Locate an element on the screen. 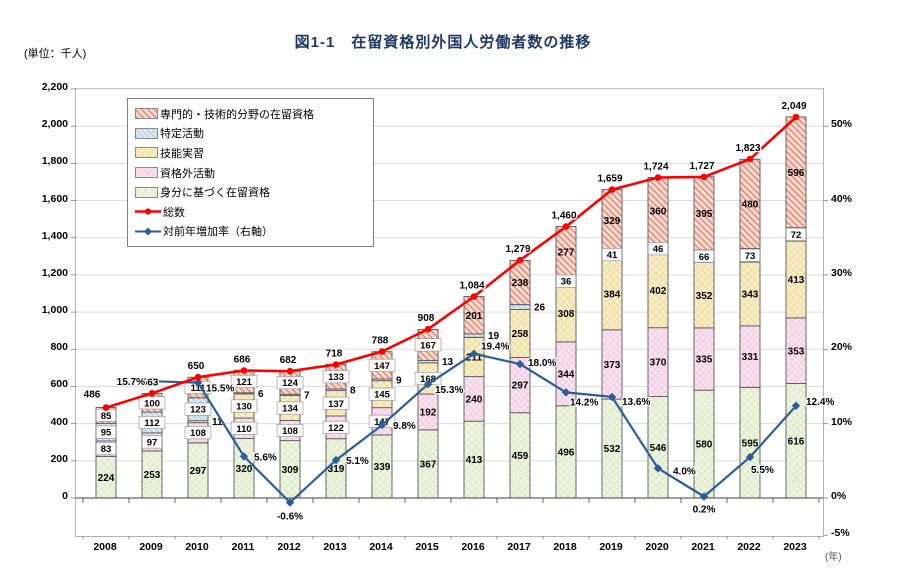 The height and width of the screenshot is (577, 909). bar-segment-designated-2017 is located at coordinates (520, 307).